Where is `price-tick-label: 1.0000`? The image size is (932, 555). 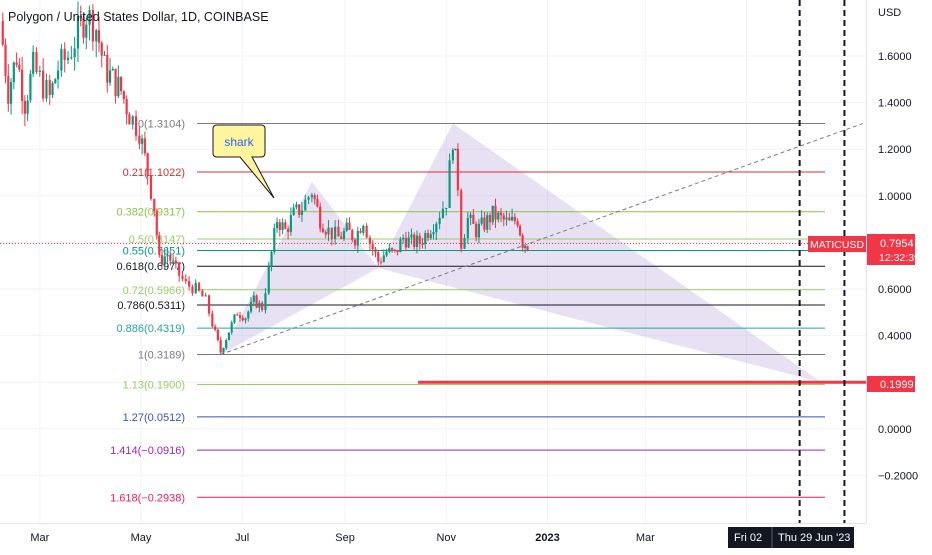 price-tick-label: 1.0000 is located at coordinates (895, 197).